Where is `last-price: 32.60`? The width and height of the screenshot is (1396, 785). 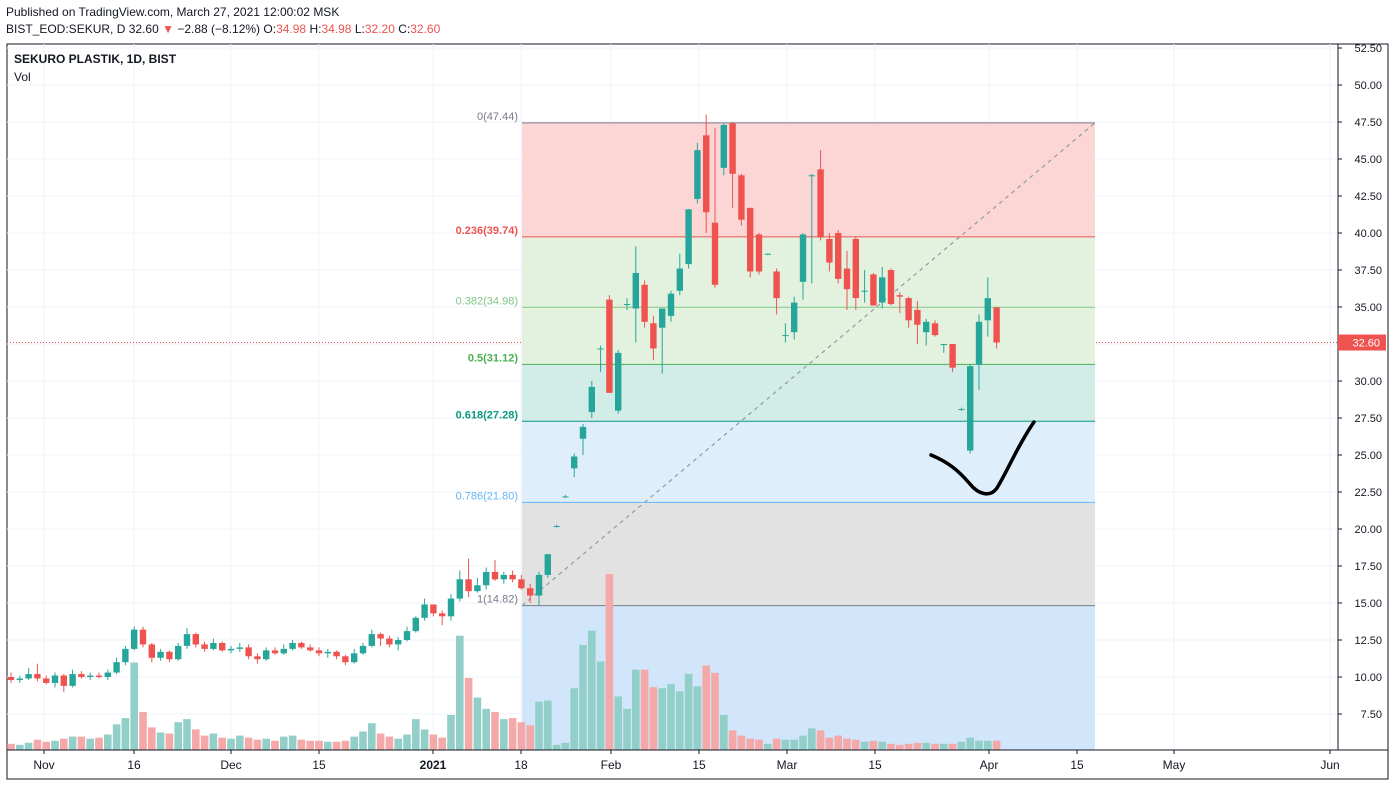
last-price: 32.60 is located at coordinates (143, 29).